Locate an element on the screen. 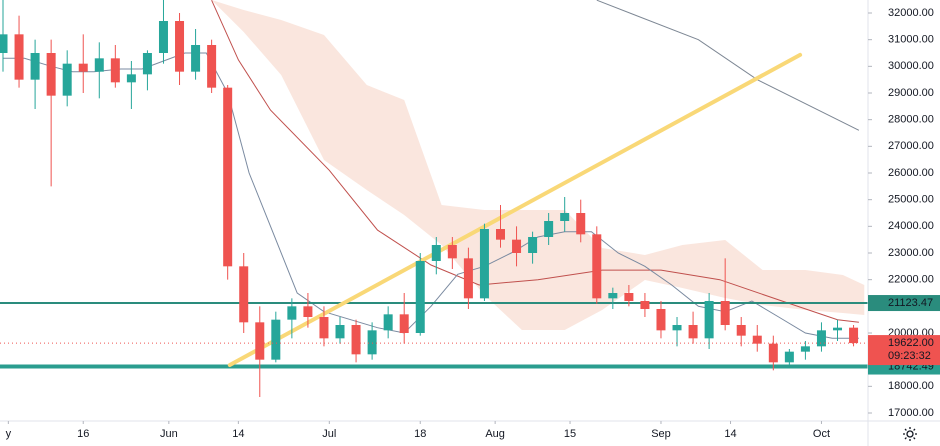  indicator-line is located at coordinates (728, 65).